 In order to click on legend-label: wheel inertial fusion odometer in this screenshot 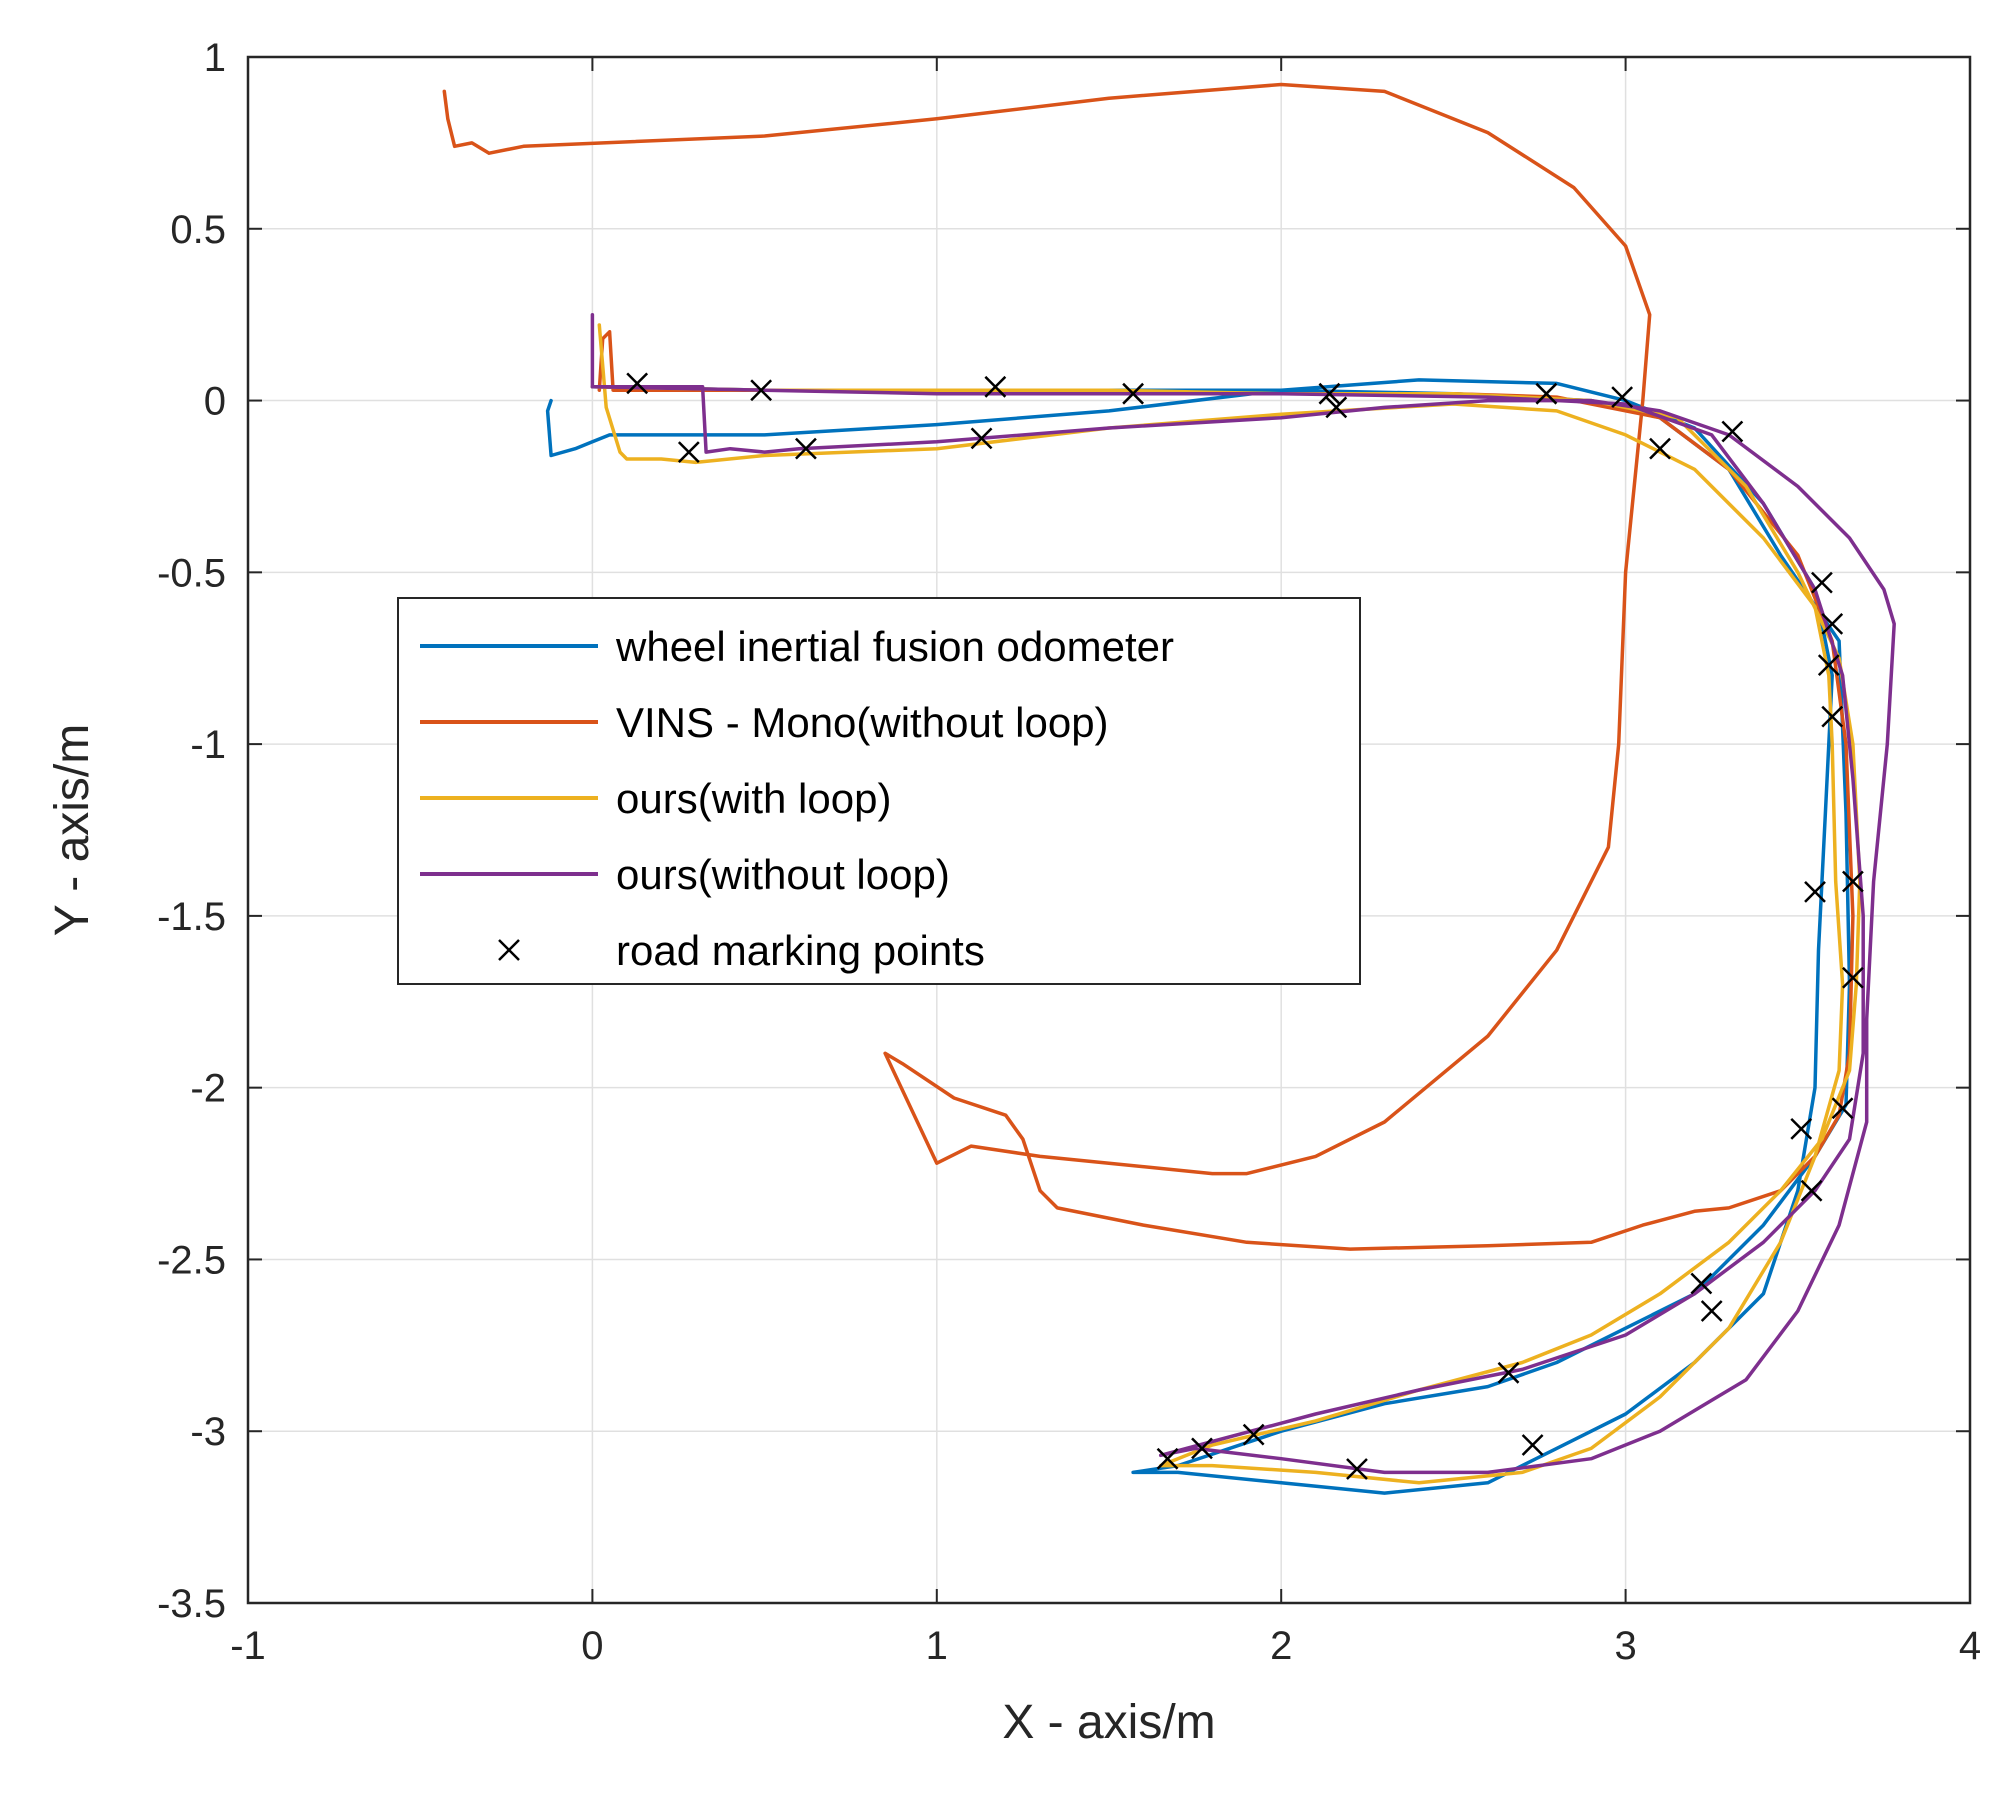, I will do `click(894, 646)`.